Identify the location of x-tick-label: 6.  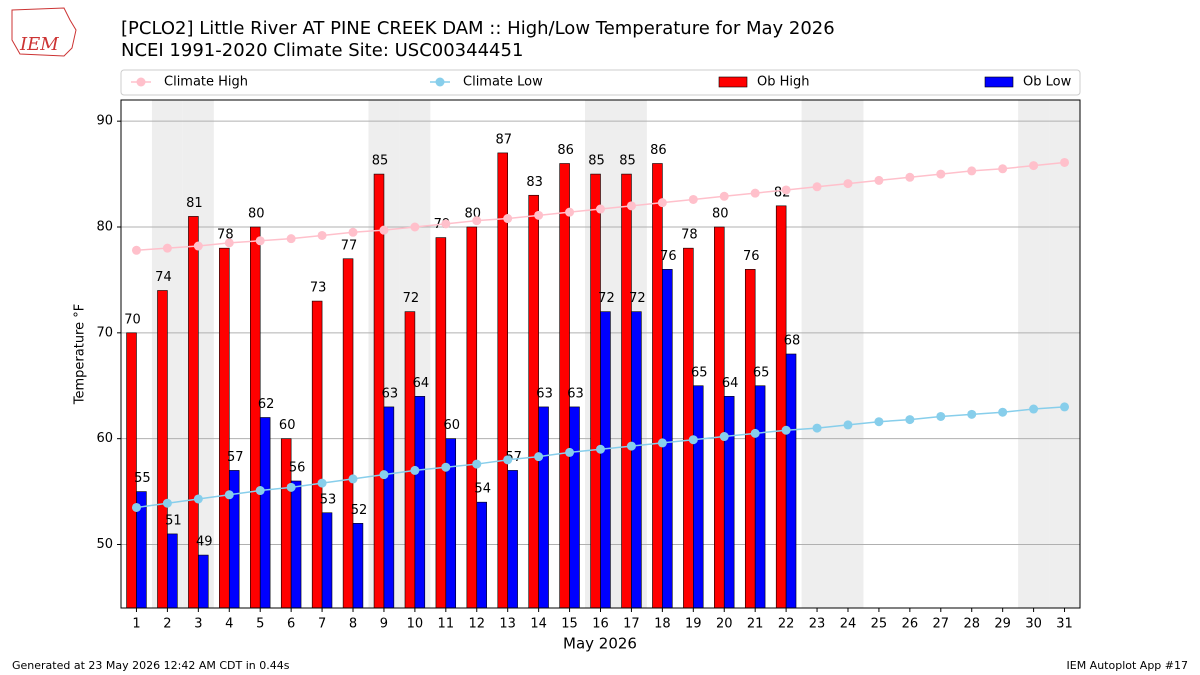
(291, 624).